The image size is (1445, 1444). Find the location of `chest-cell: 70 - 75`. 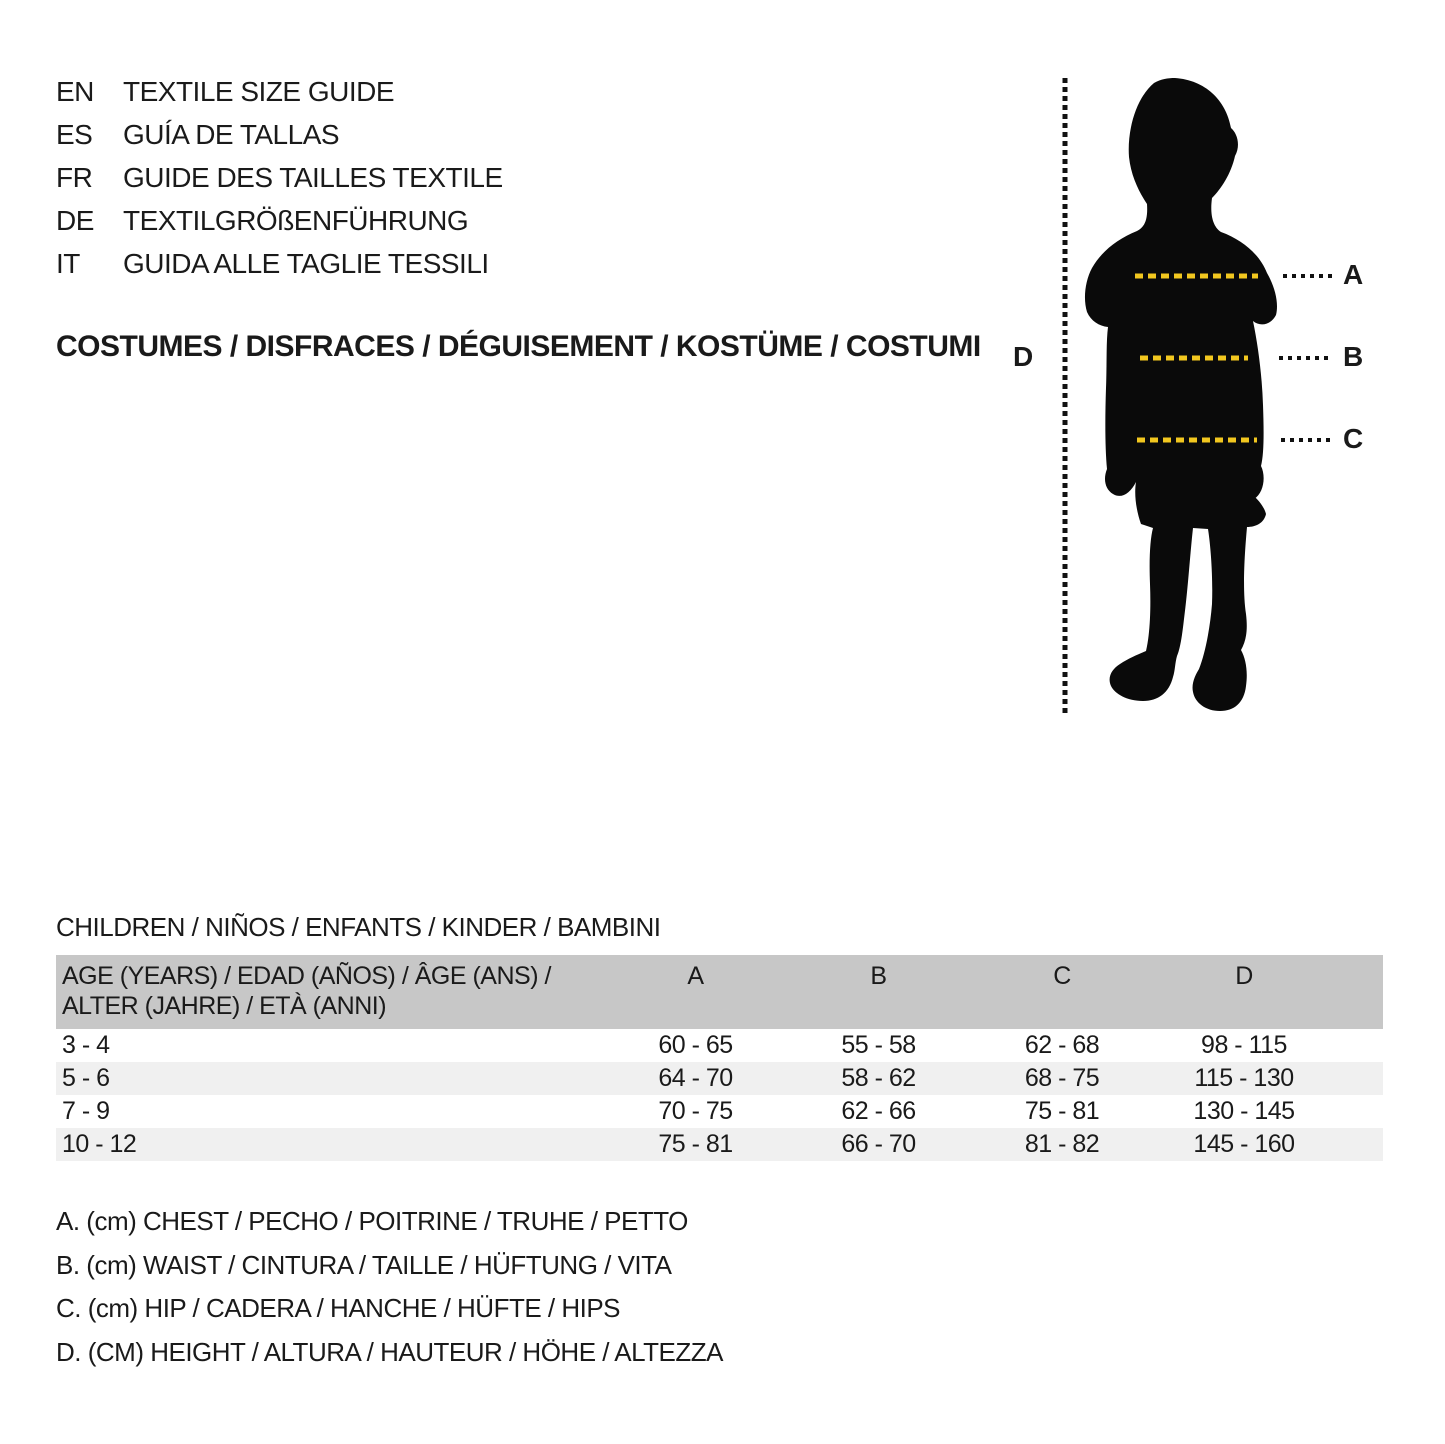

chest-cell: 70 - 75 is located at coordinates (695, 1111).